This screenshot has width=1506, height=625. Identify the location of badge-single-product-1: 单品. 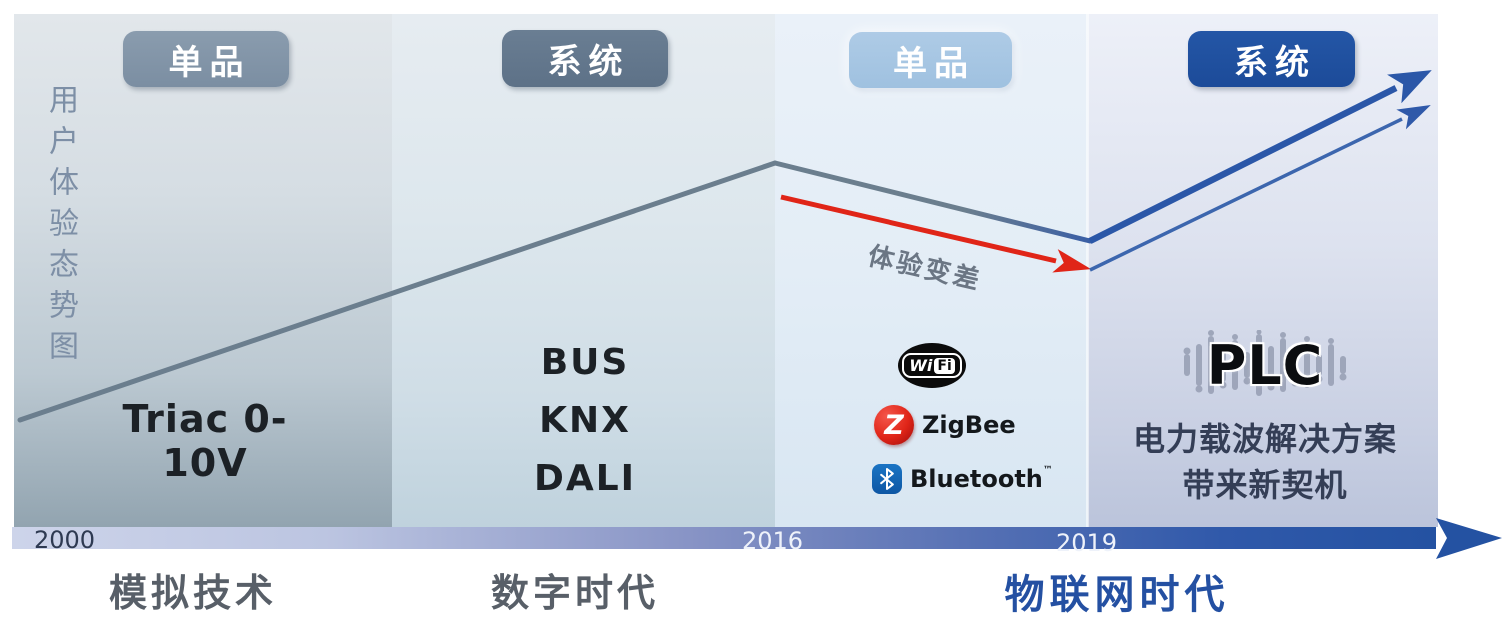
(206, 59).